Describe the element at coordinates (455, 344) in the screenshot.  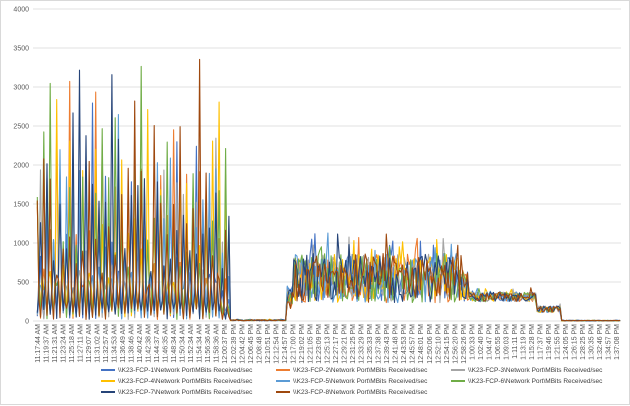
I see `x-tick-label: 12:56:20 PM` at that location.